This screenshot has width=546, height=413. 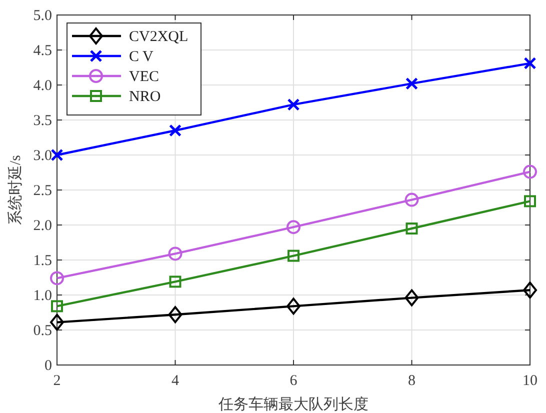 I want to click on y-tick-label: 4.0, so click(x=42, y=86).